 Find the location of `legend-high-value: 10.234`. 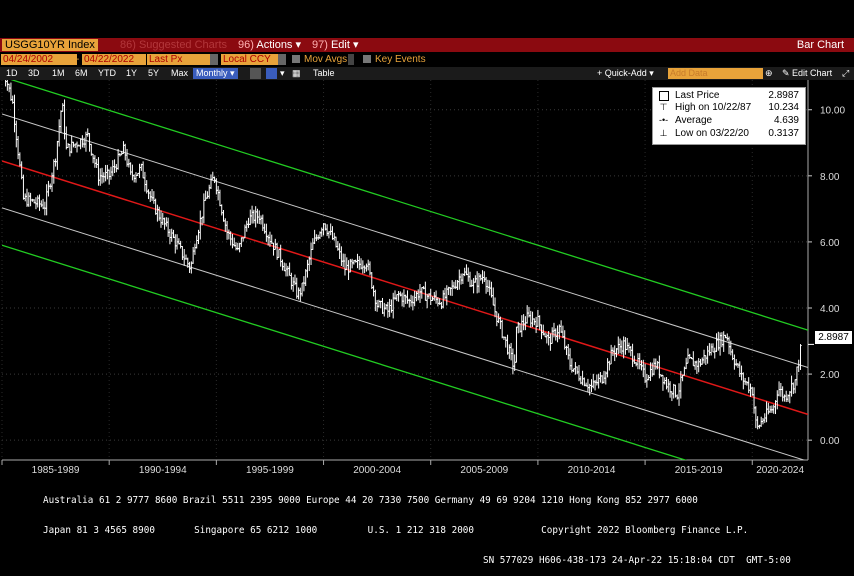

legend-high-value: 10.234 is located at coordinates (783, 107).